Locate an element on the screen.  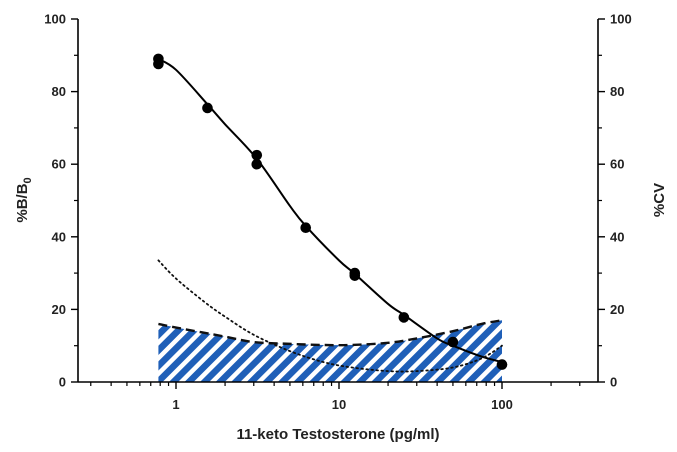
dotted-line is located at coordinates (330, 316).